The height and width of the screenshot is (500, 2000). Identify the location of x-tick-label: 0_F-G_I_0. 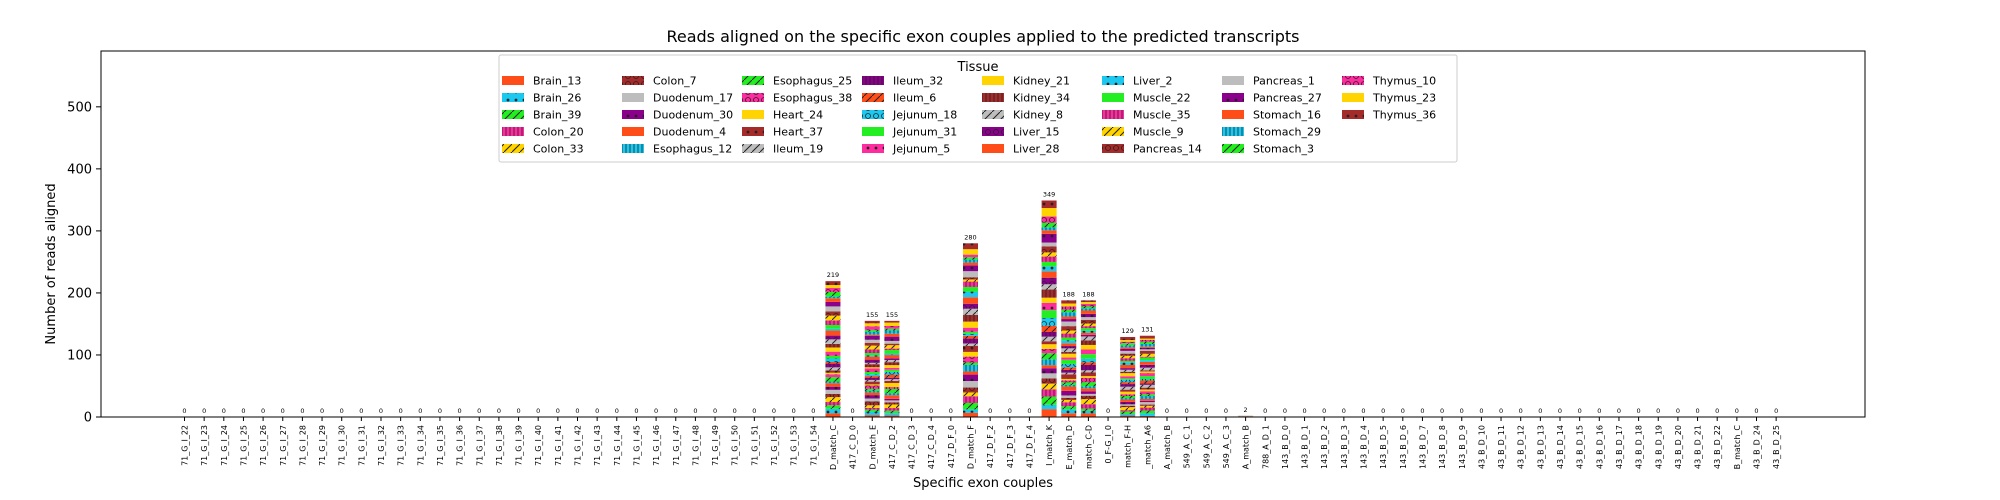
(1108, 444).